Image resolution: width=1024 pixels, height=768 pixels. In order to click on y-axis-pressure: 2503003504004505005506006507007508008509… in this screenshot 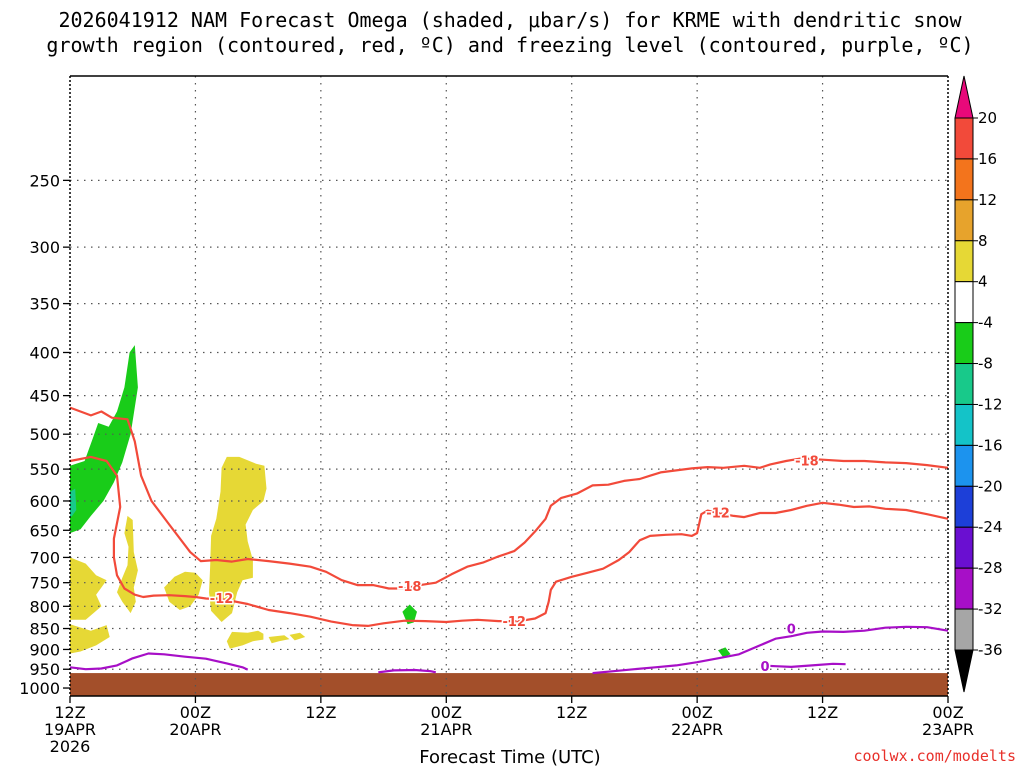, I will do `click(44, 434)`.